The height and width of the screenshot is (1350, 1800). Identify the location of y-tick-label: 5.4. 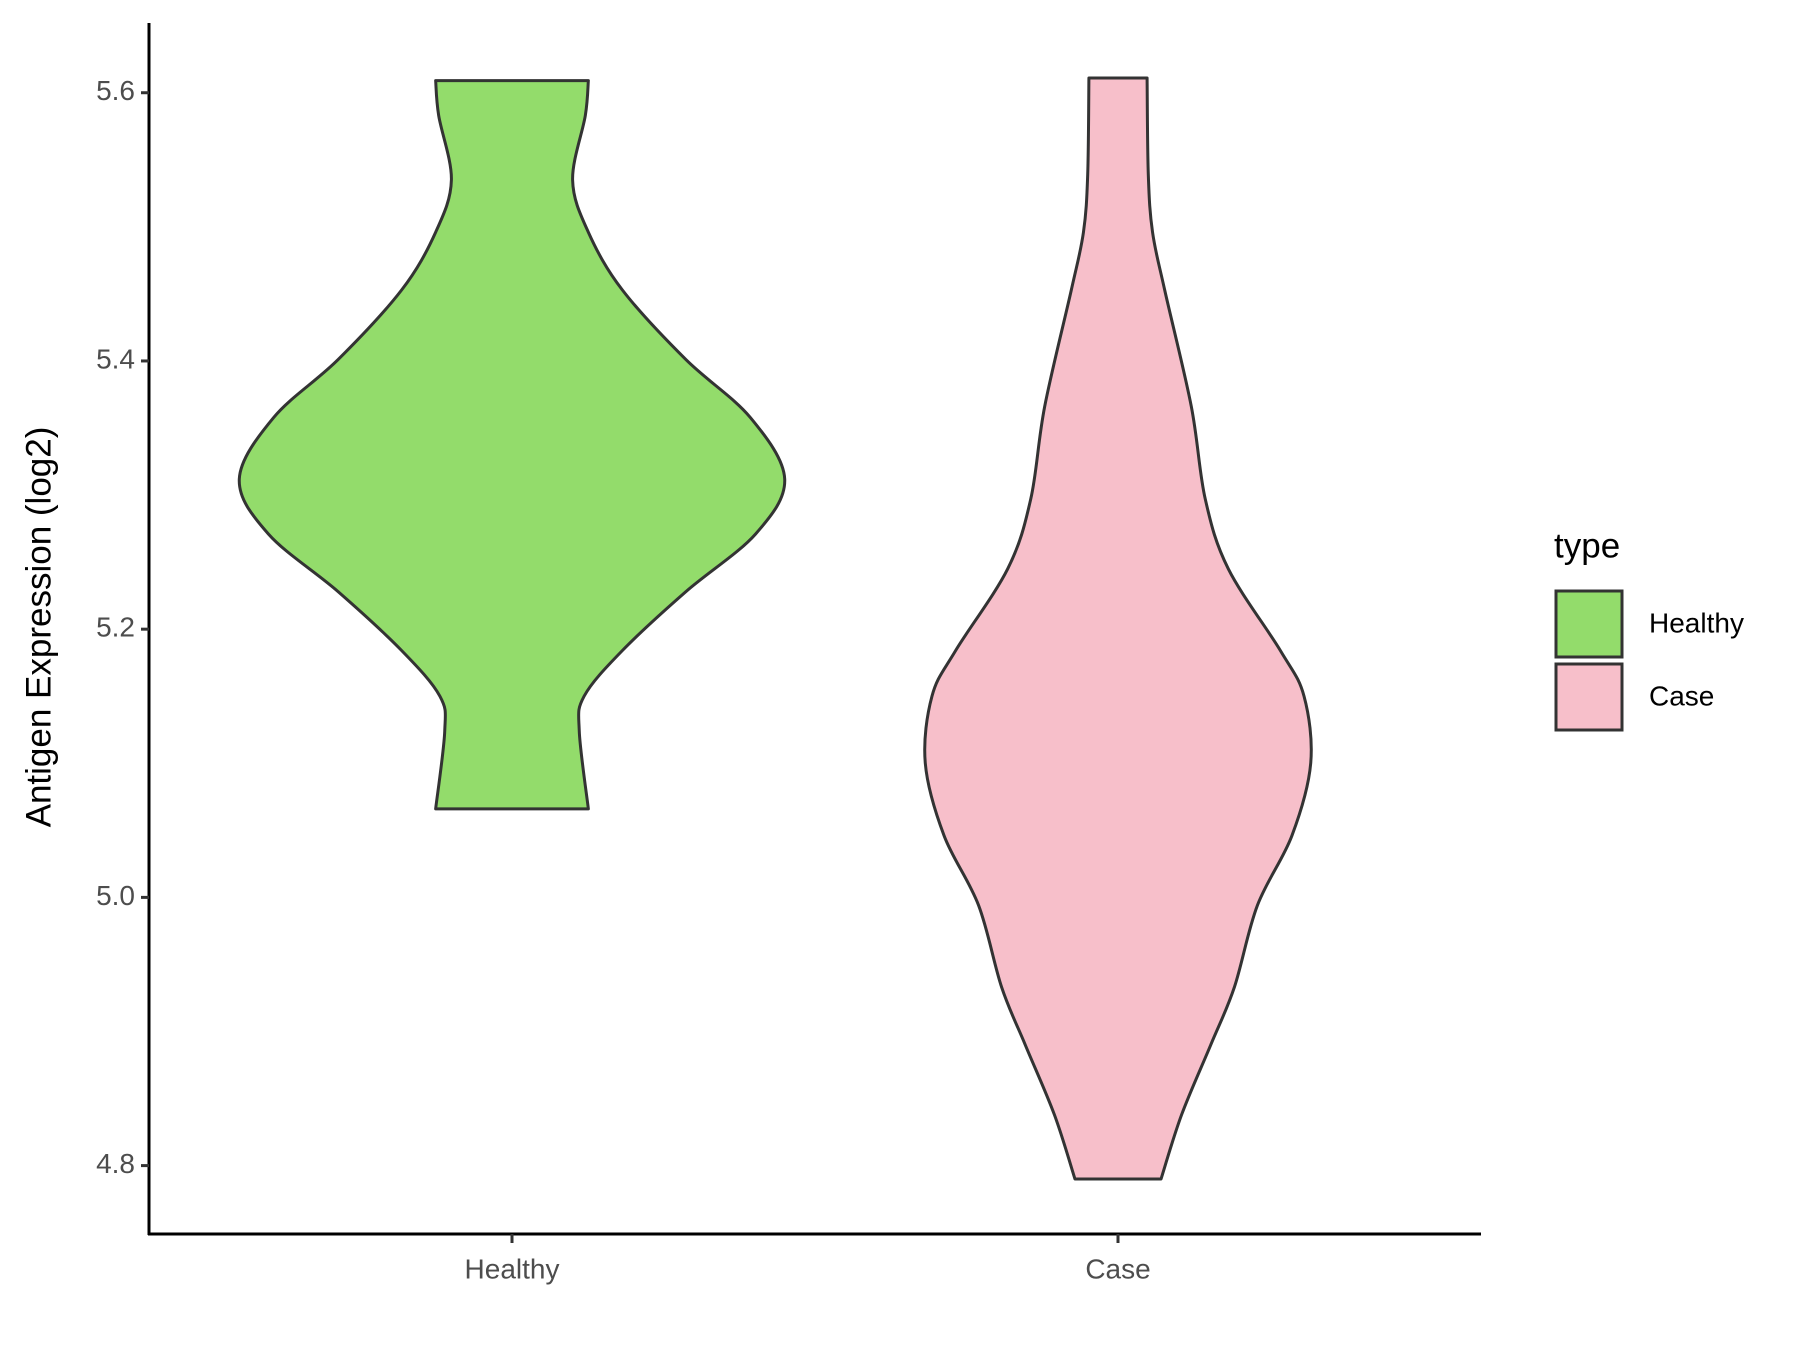
(115, 358).